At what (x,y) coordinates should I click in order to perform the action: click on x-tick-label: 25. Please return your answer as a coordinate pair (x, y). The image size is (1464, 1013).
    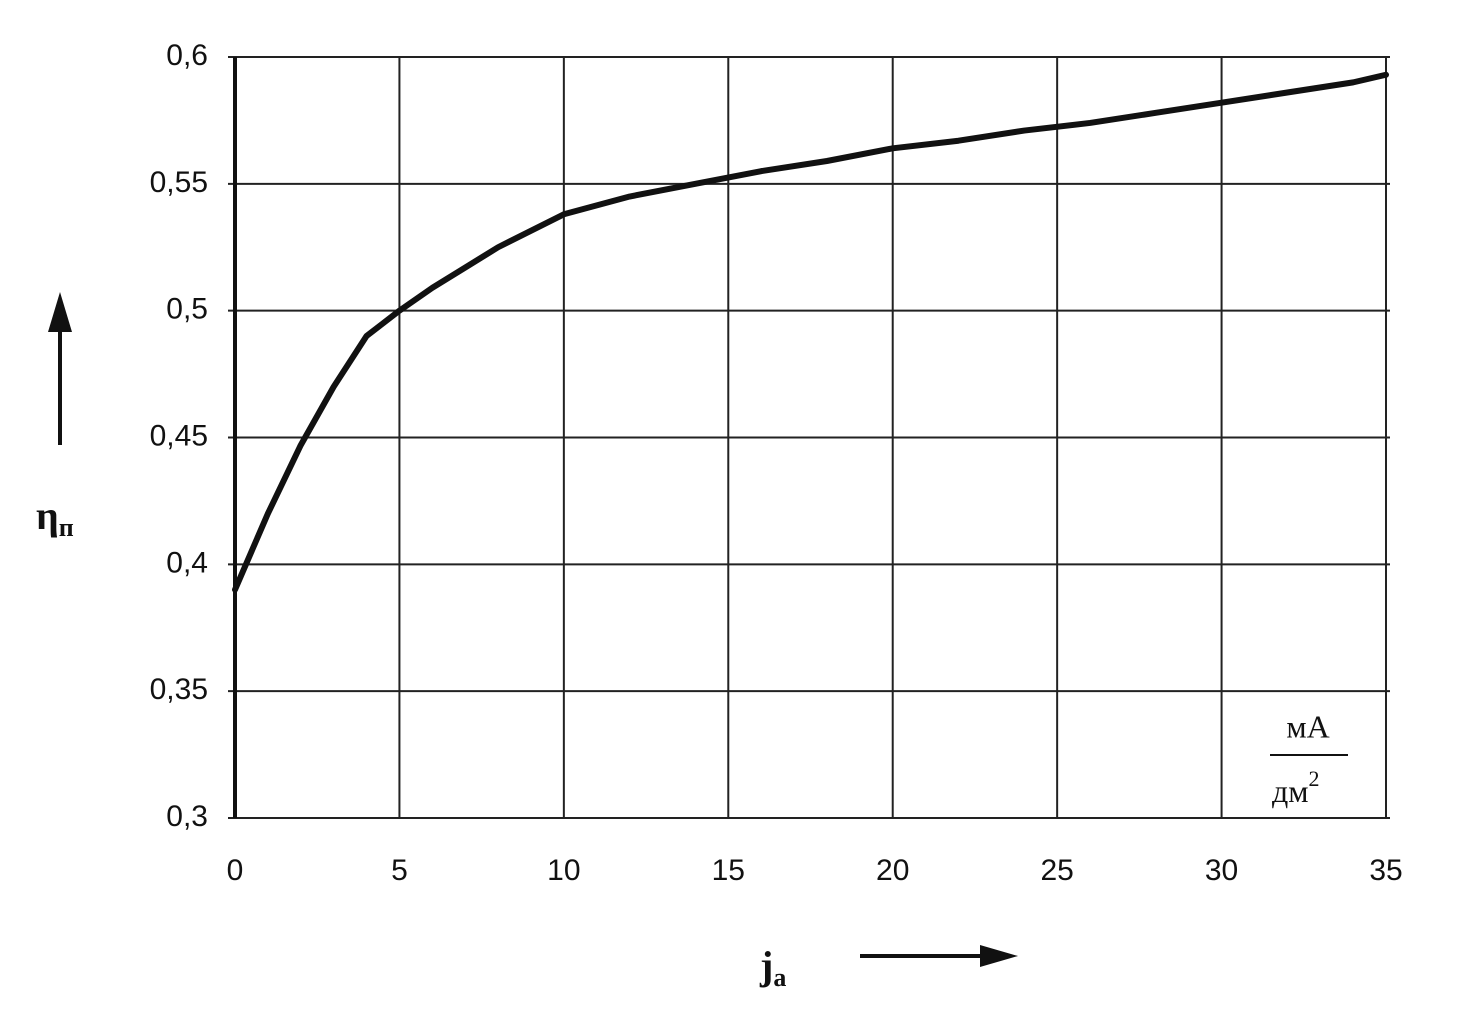
    Looking at the image, I should click on (1056, 870).